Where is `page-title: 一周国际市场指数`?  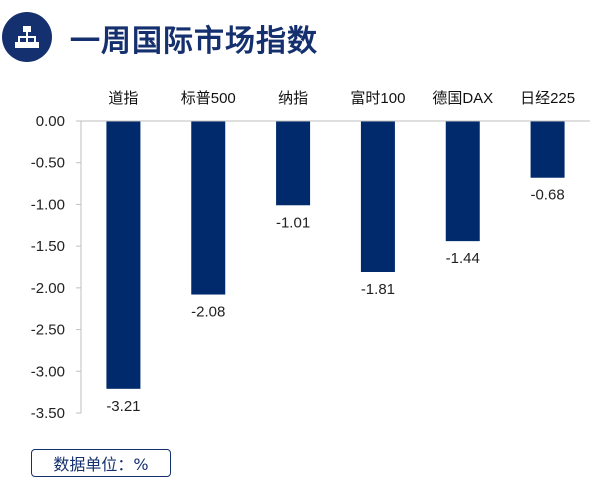 page-title: 一周国际市场指数 is located at coordinates (194, 41).